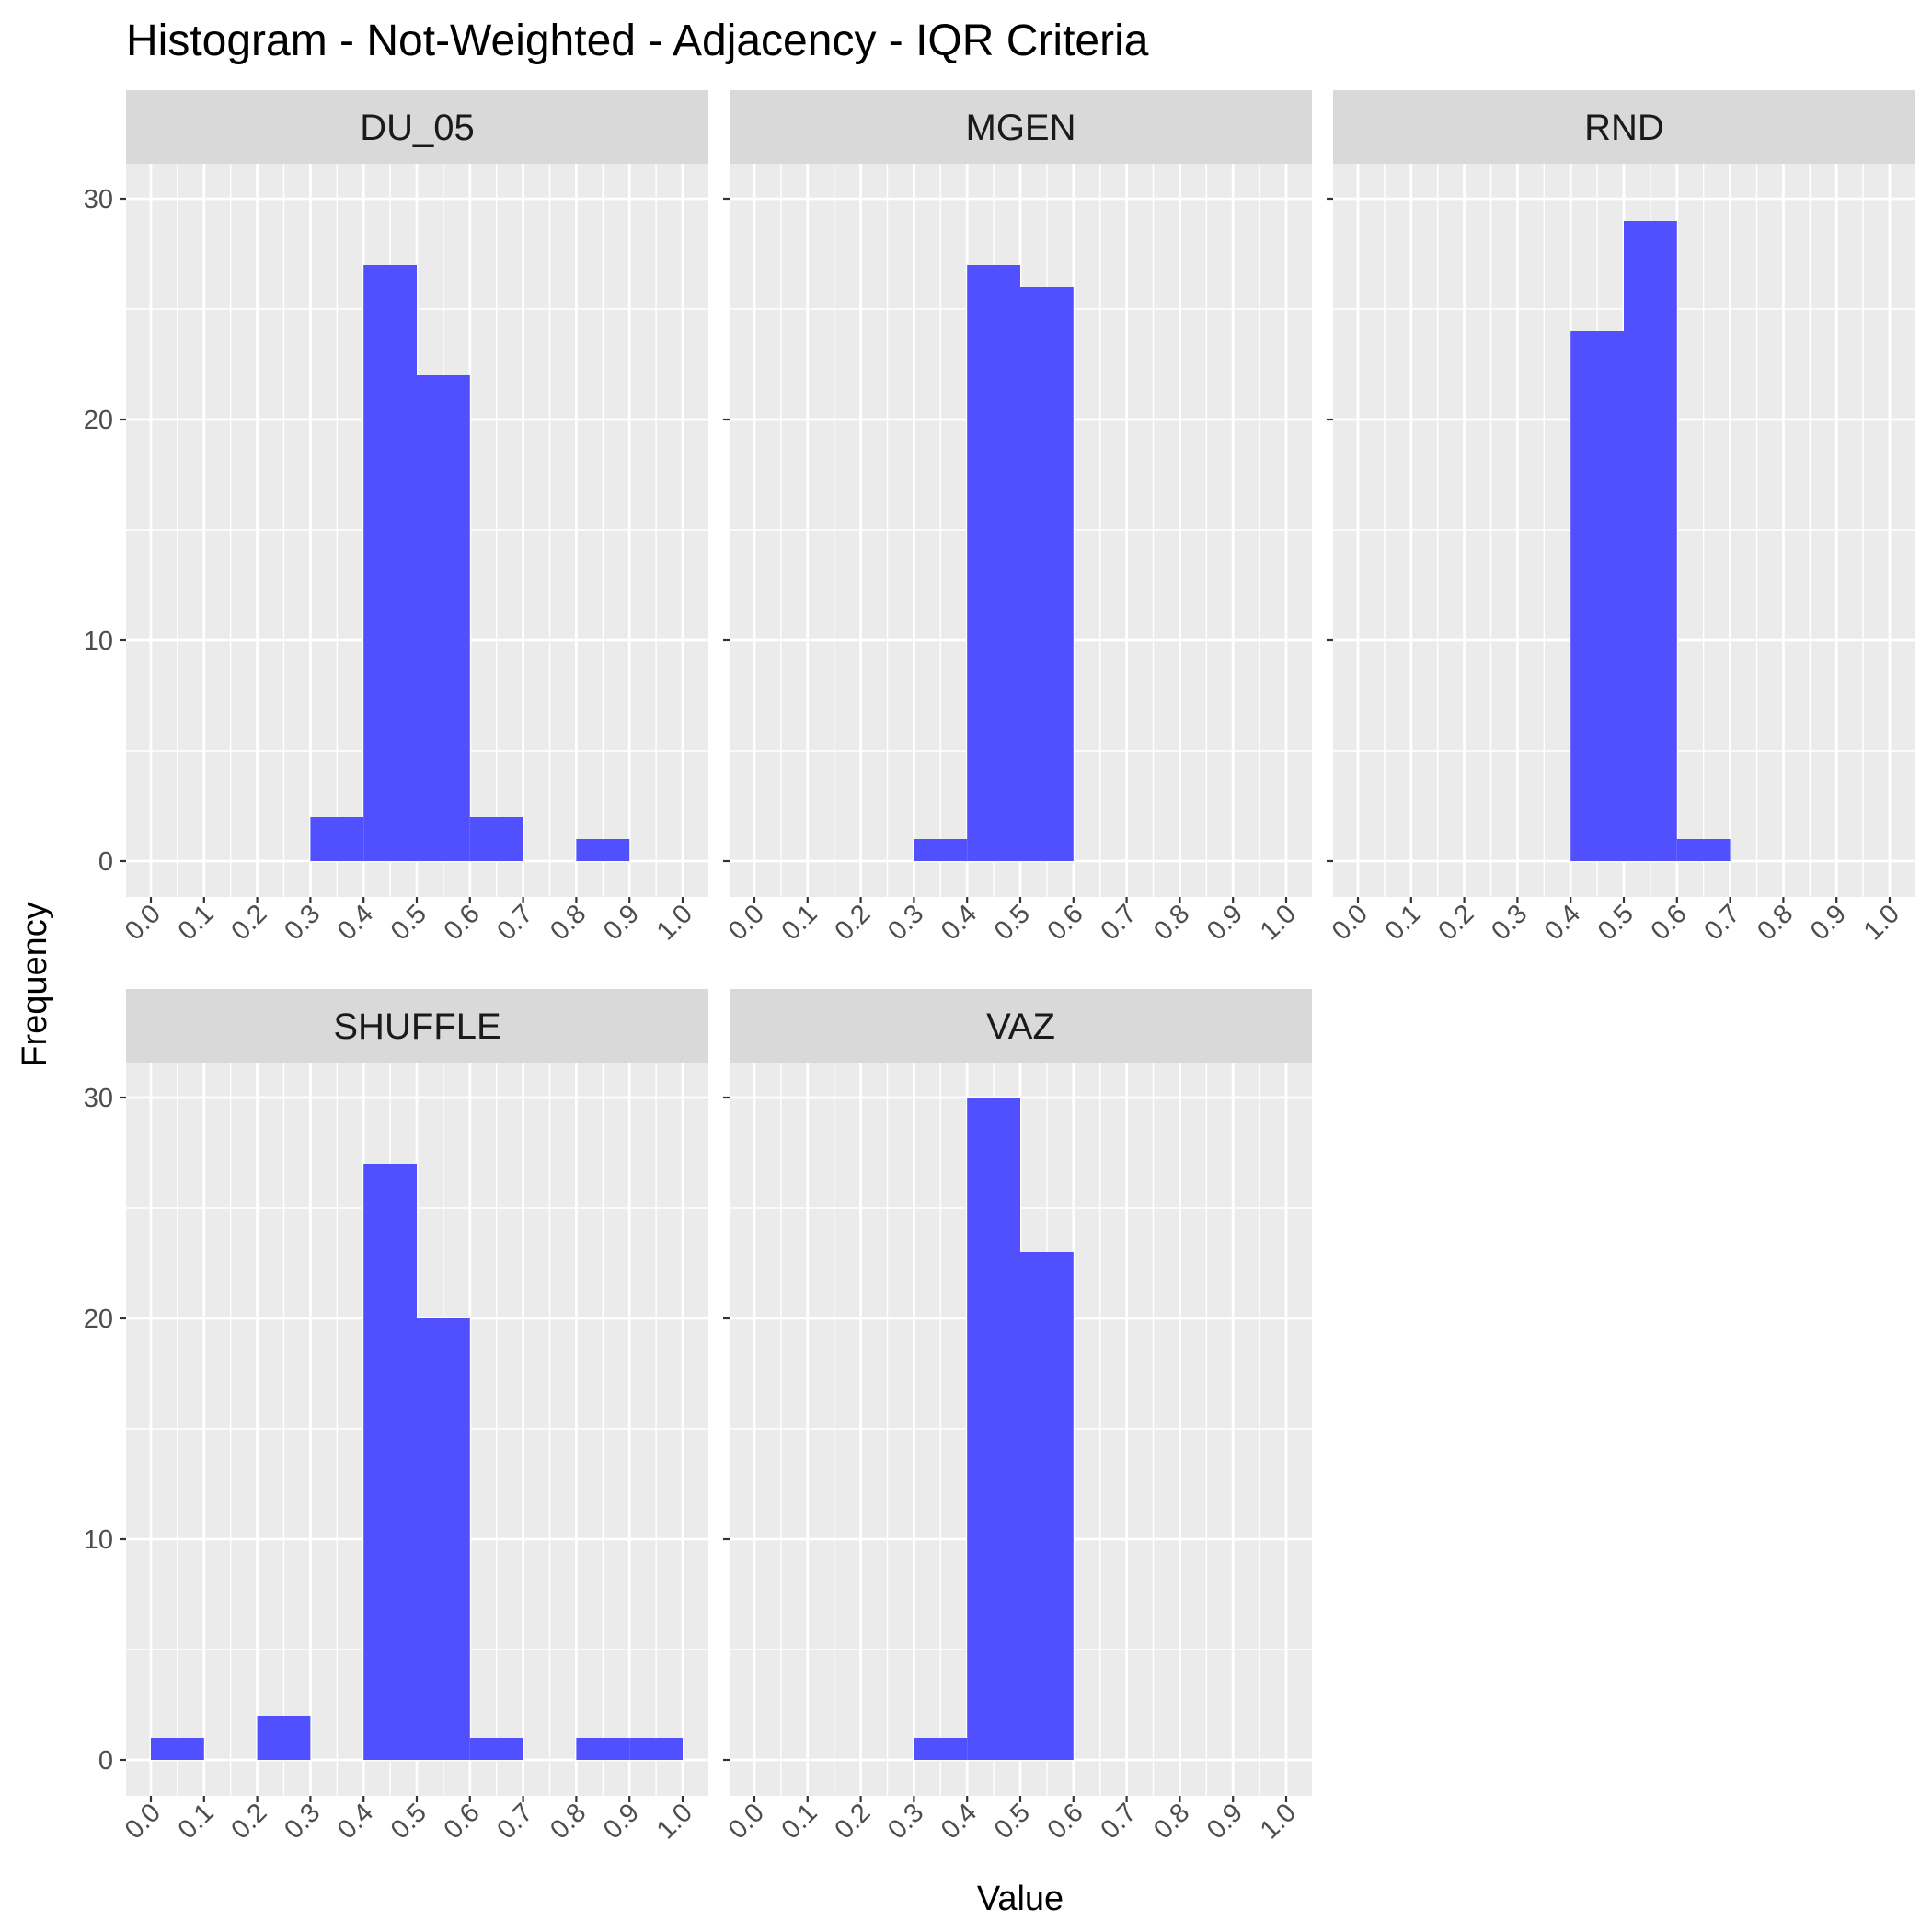  I want to click on facet-strip-label: VAZ, so click(1020, 1026).